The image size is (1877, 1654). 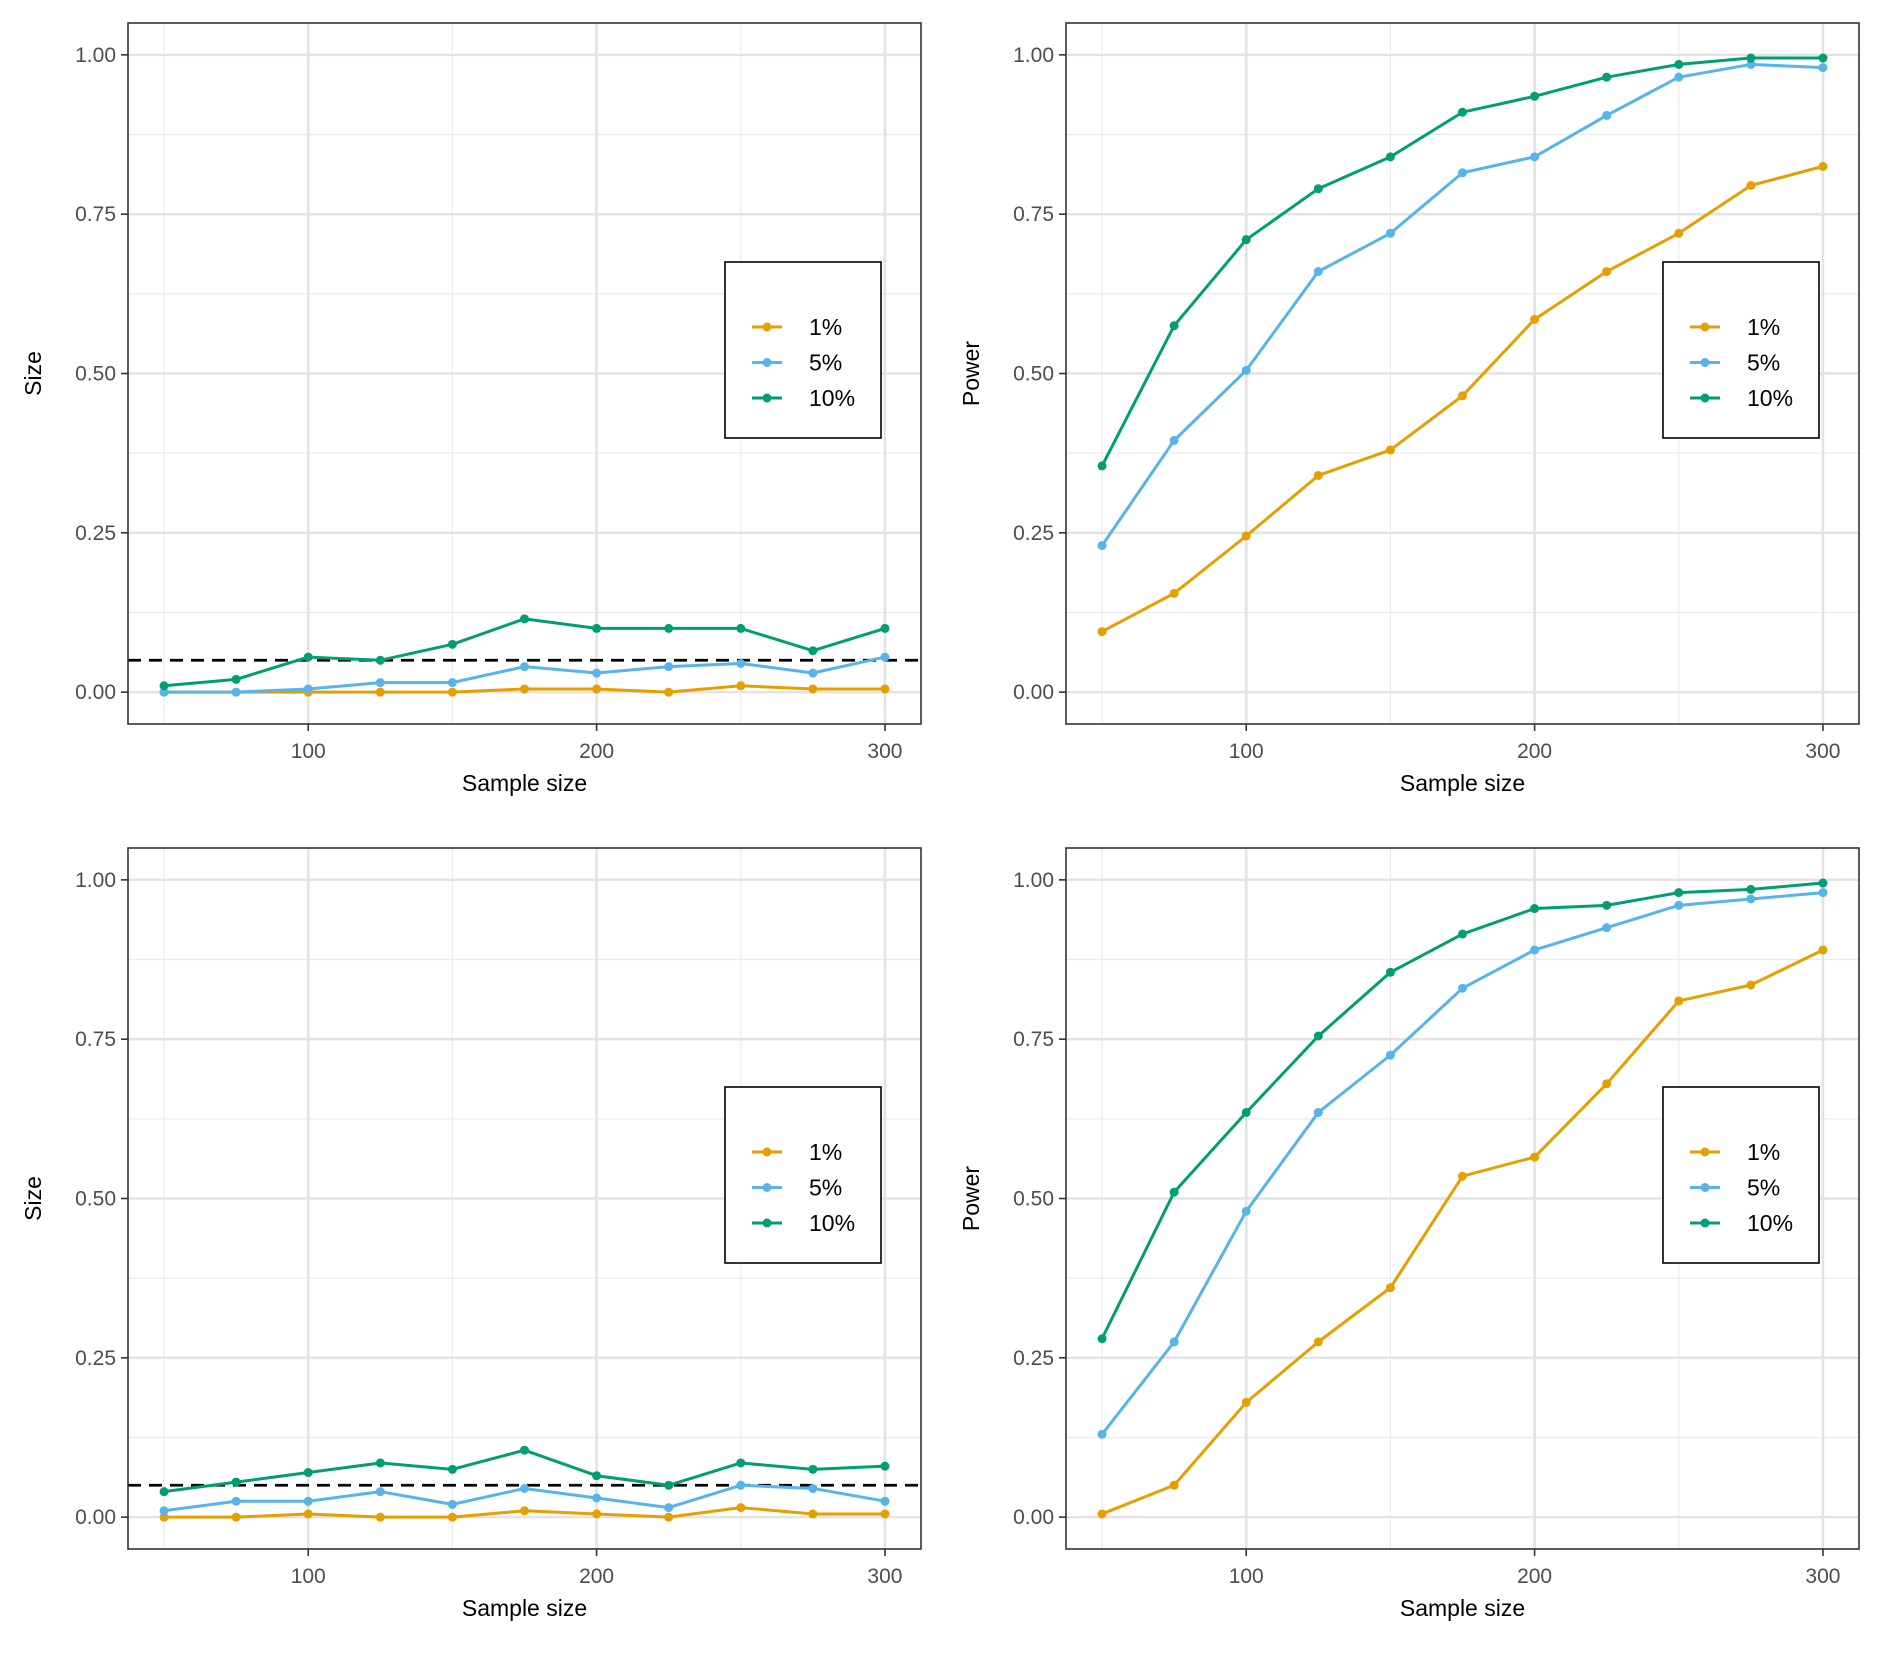 What do you see at coordinates (884, 751) in the screenshot?
I see `x-tick-label: 300` at bounding box center [884, 751].